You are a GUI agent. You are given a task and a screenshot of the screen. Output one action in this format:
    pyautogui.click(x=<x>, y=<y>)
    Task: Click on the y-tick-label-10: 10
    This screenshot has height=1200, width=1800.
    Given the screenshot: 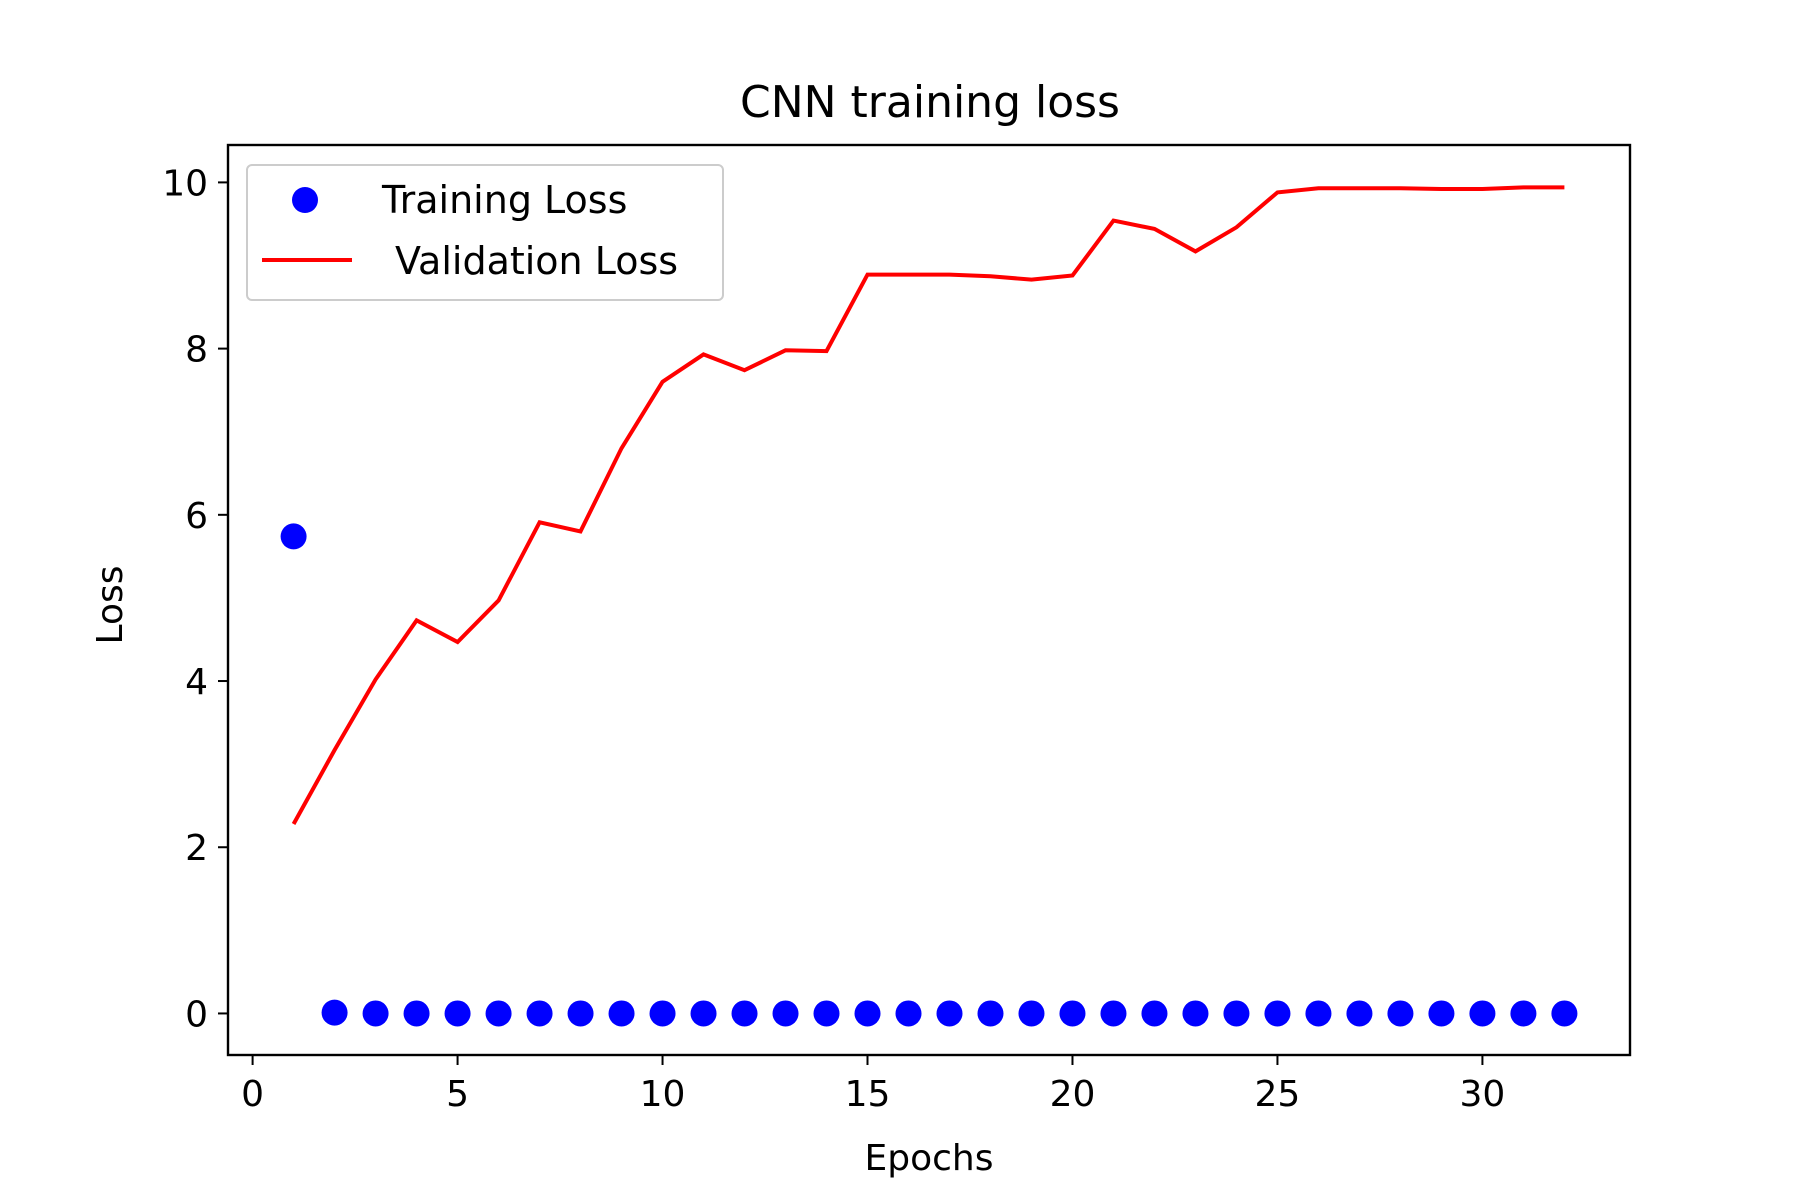 What is the action you would take?
    pyautogui.click(x=185, y=183)
    